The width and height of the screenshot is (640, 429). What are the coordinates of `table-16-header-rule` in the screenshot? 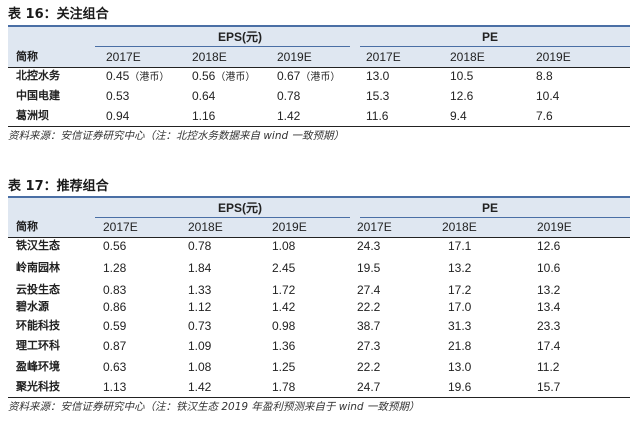 It's located at (319, 67).